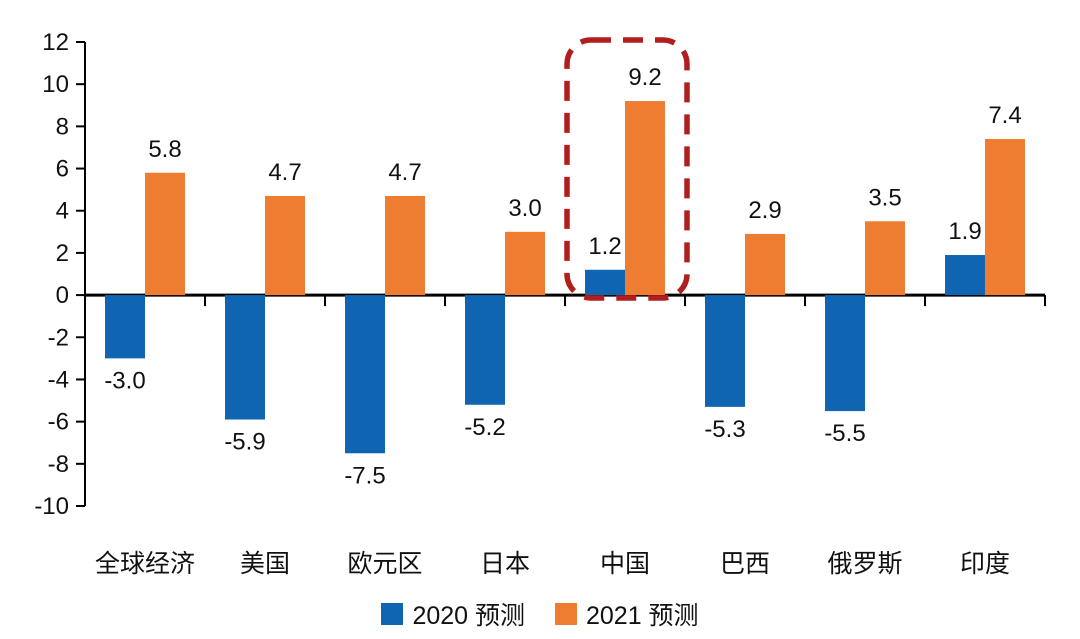  I want to click on y-tick-label: 0, so click(62, 295).